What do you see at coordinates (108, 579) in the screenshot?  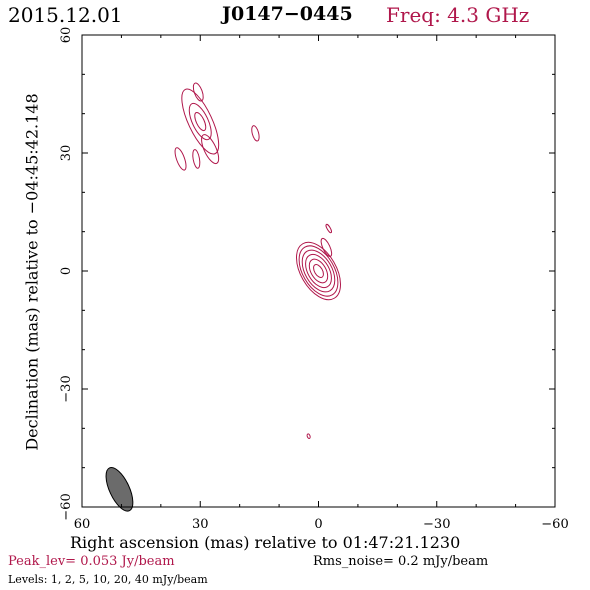 I see `contour-levels: Levels: 1, 2, 5, 10, 20, 40 mJy/beam` at bounding box center [108, 579].